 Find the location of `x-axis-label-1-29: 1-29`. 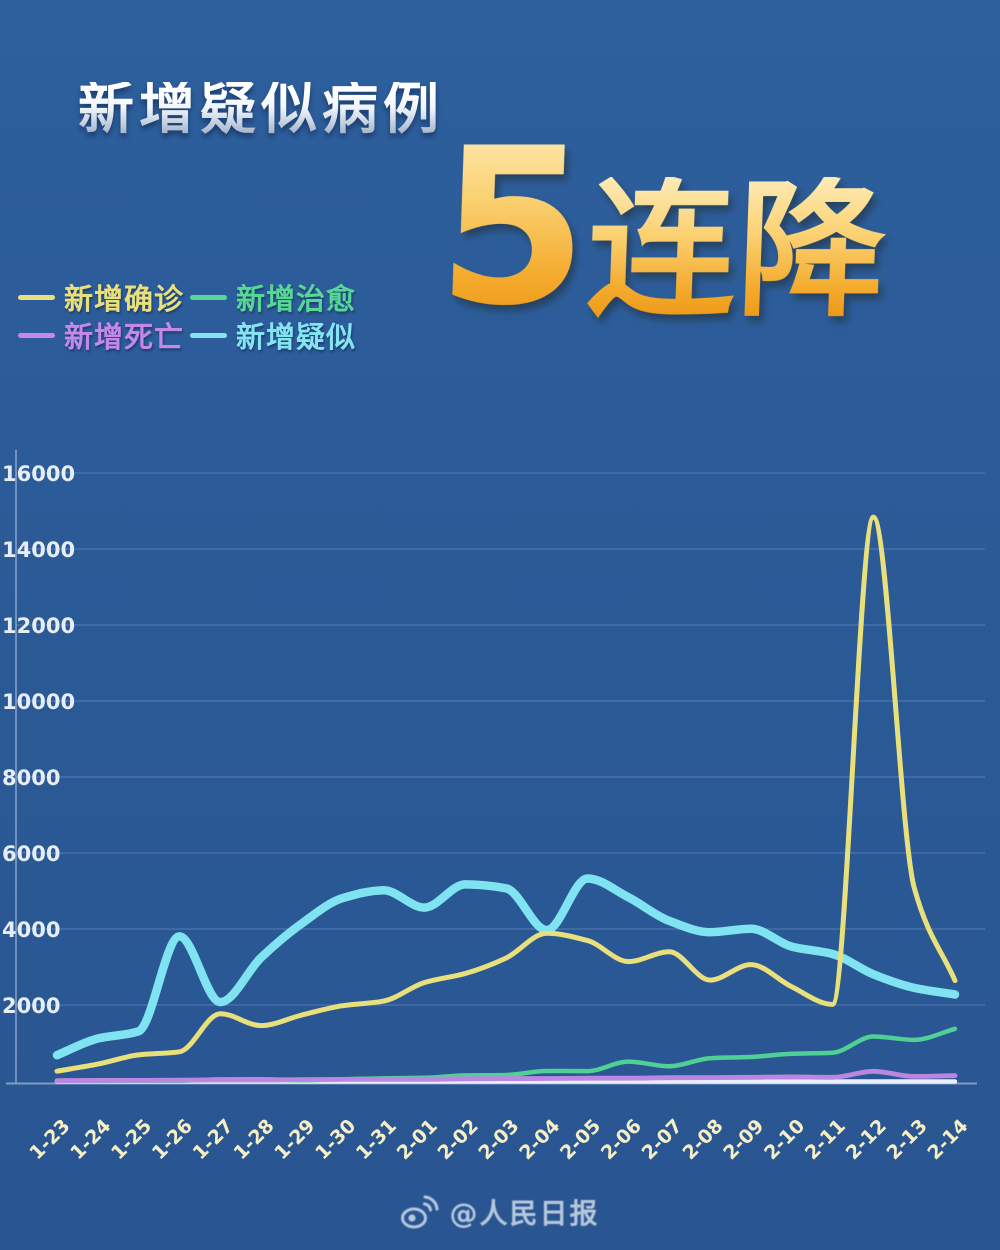

x-axis-label-1-29: 1-29 is located at coordinates (294, 1139).